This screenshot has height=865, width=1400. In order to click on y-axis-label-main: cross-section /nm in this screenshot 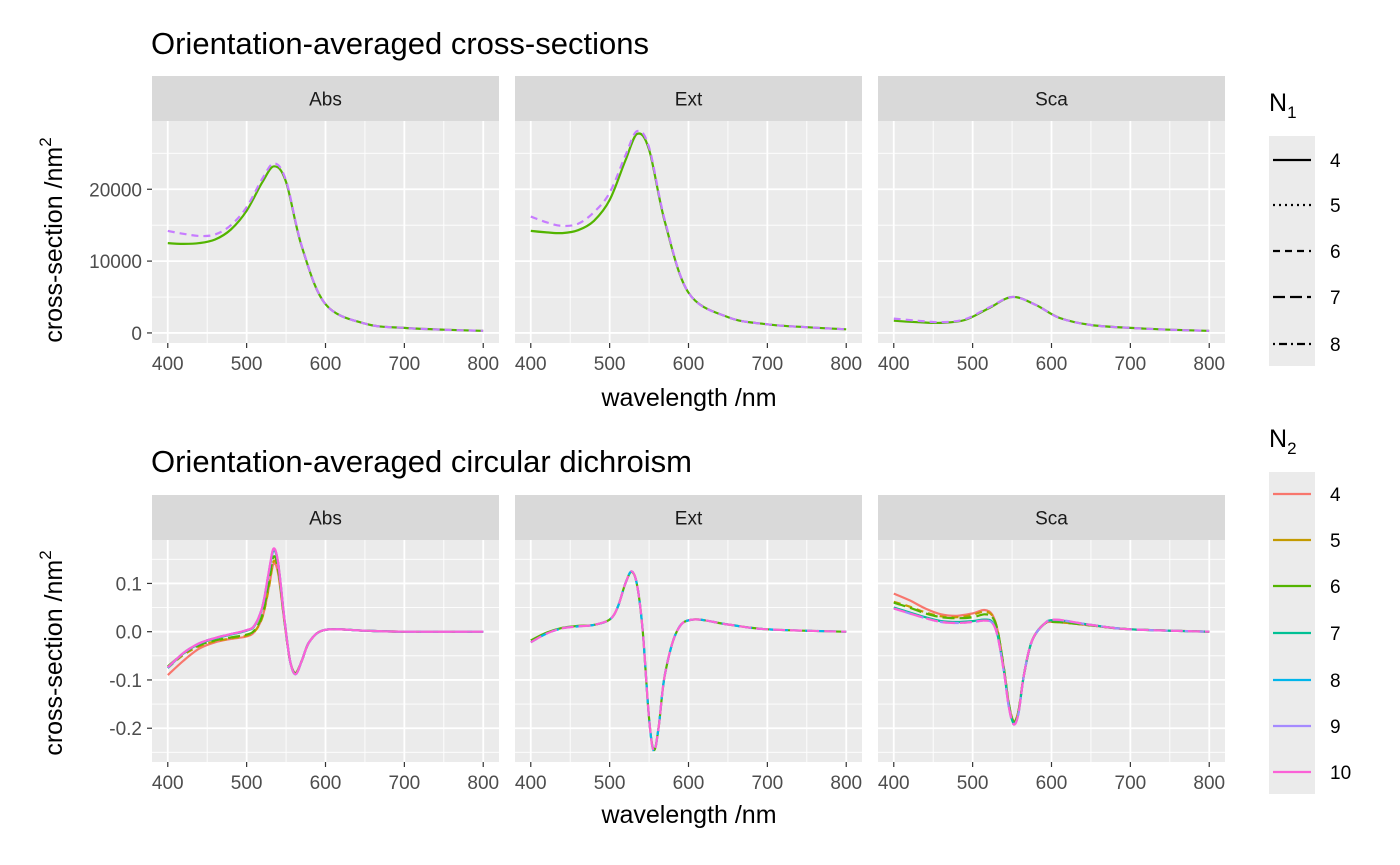, I will do `click(54, 658)`.